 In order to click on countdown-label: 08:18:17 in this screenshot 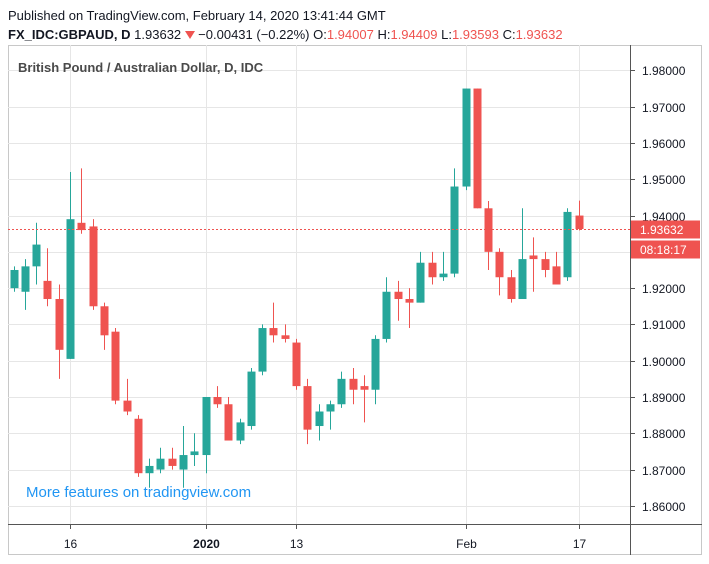, I will do `click(663, 250)`.